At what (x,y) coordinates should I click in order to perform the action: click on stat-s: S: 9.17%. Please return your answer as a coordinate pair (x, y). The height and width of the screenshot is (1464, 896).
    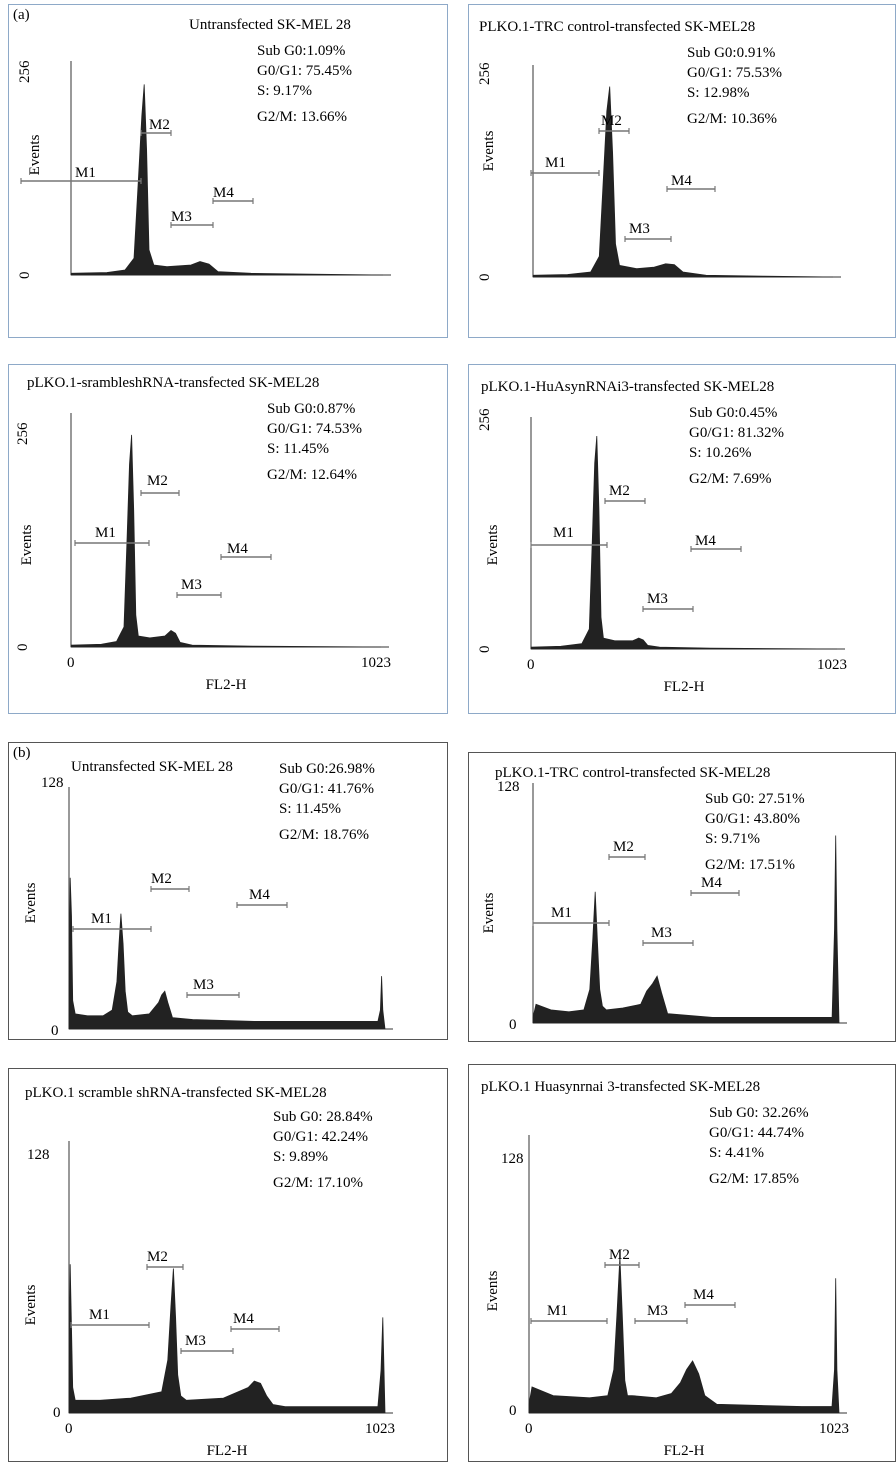
    Looking at the image, I should click on (285, 91).